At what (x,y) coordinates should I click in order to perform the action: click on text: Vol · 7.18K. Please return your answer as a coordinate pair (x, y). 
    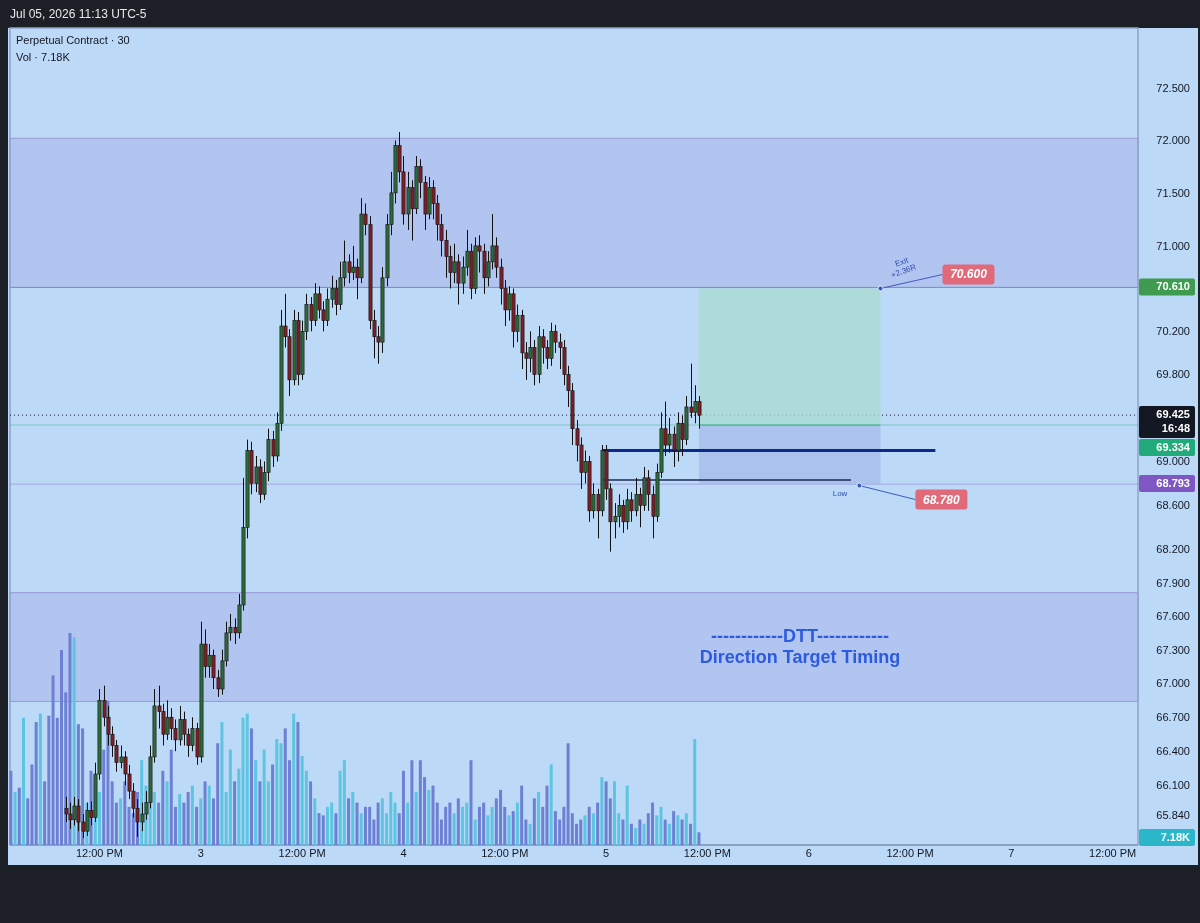
    Looking at the image, I should click on (43, 57).